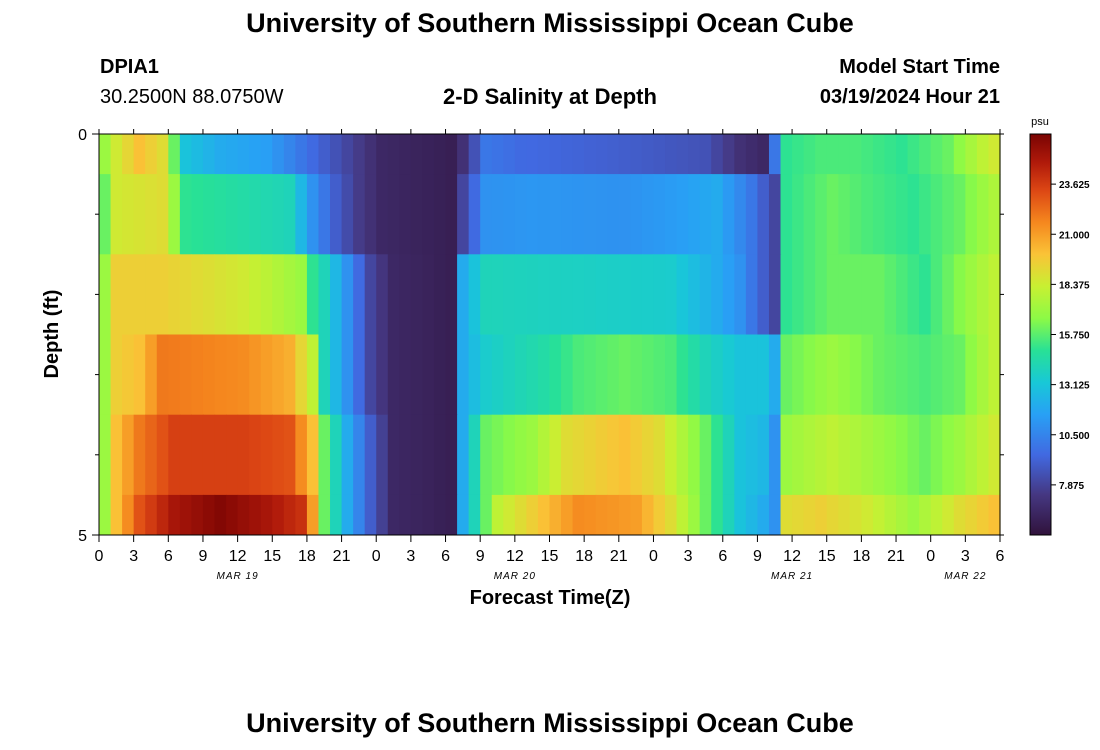  I want to click on colorbar-tick-label: 7.875, so click(1071, 486).